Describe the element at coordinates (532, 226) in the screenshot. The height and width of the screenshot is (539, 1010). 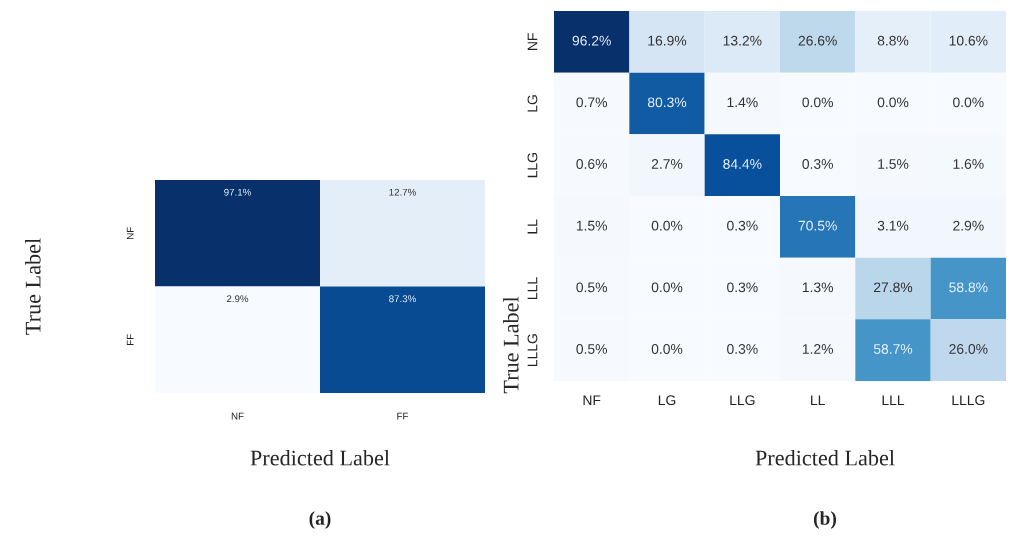
I see `y-tick-label: LL` at that location.